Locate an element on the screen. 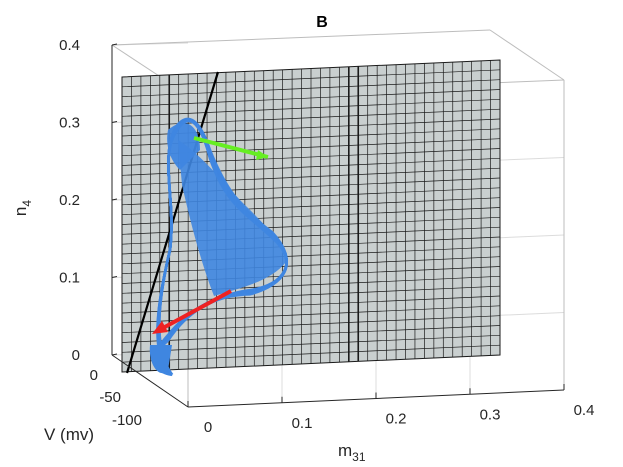 Image resolution: width=623 pixels, height=467 pixels. x-tick-label: 0.1 is located at coordinates (302, 423).